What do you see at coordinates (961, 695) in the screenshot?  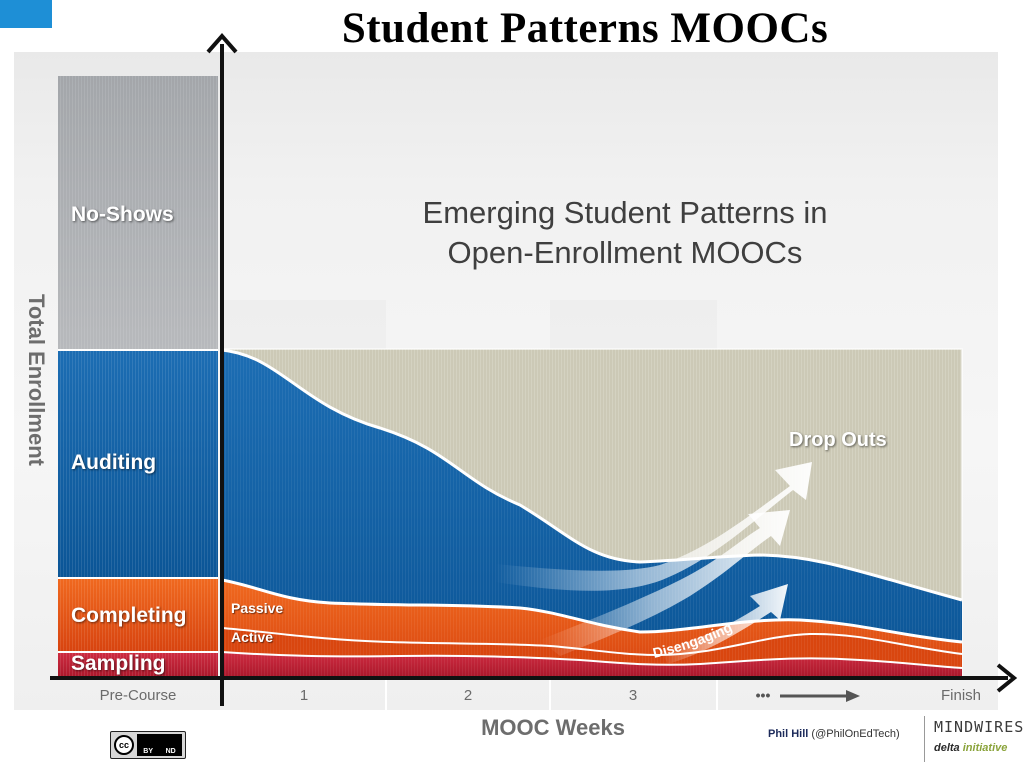 I see `tick-finish: Finish` at bounding box center [961, 695].